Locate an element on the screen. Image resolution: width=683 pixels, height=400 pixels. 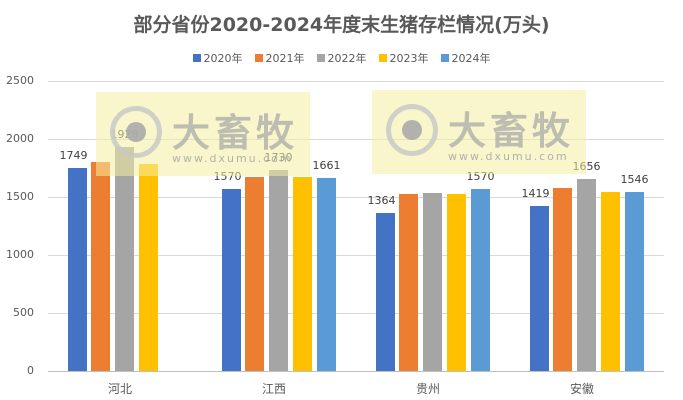
x-category-label: 河北 is located at coordinates (119, 389).